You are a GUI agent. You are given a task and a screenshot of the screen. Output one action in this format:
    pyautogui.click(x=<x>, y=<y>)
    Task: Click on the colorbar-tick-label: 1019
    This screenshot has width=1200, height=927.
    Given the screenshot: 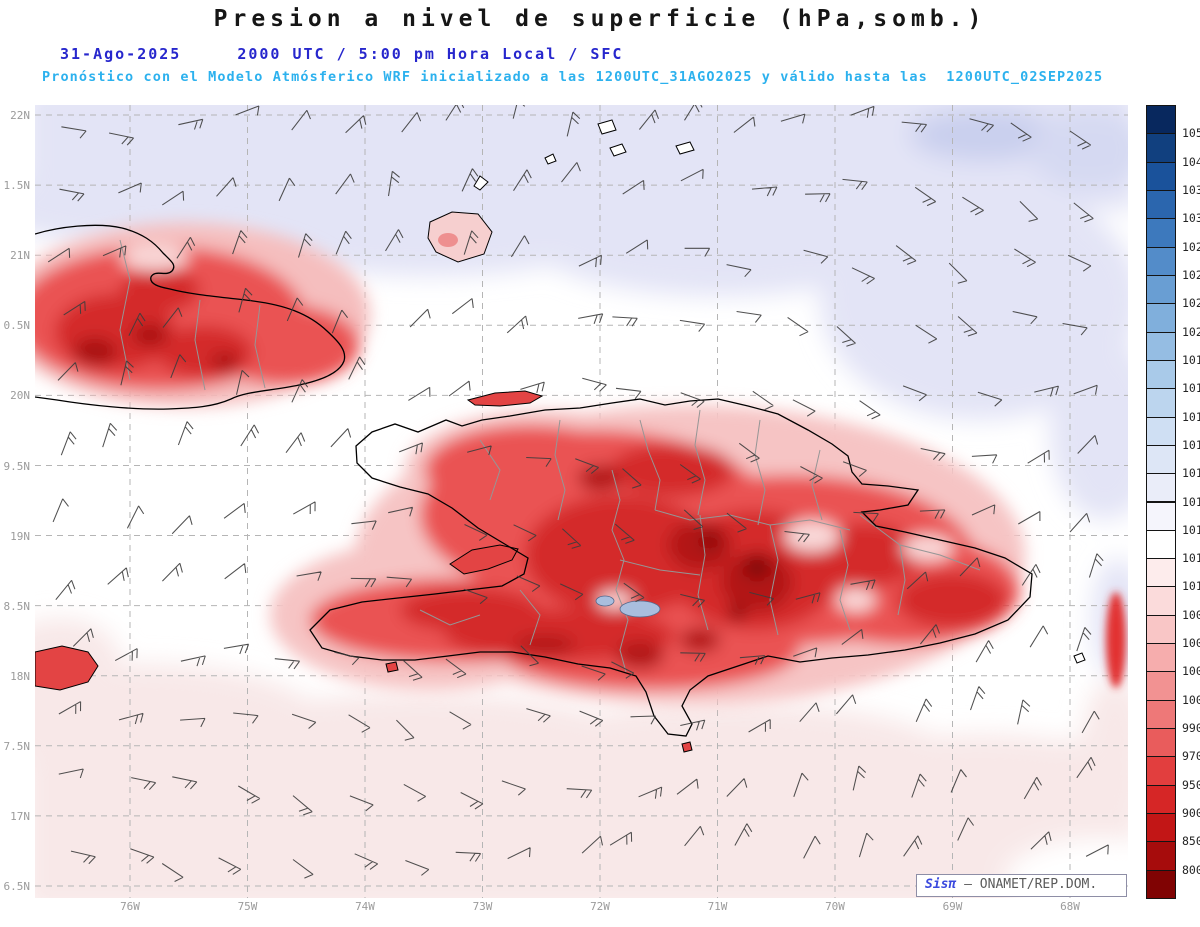 What is the action you would take?
    pyautogui.click(x=1191, y=359)
    